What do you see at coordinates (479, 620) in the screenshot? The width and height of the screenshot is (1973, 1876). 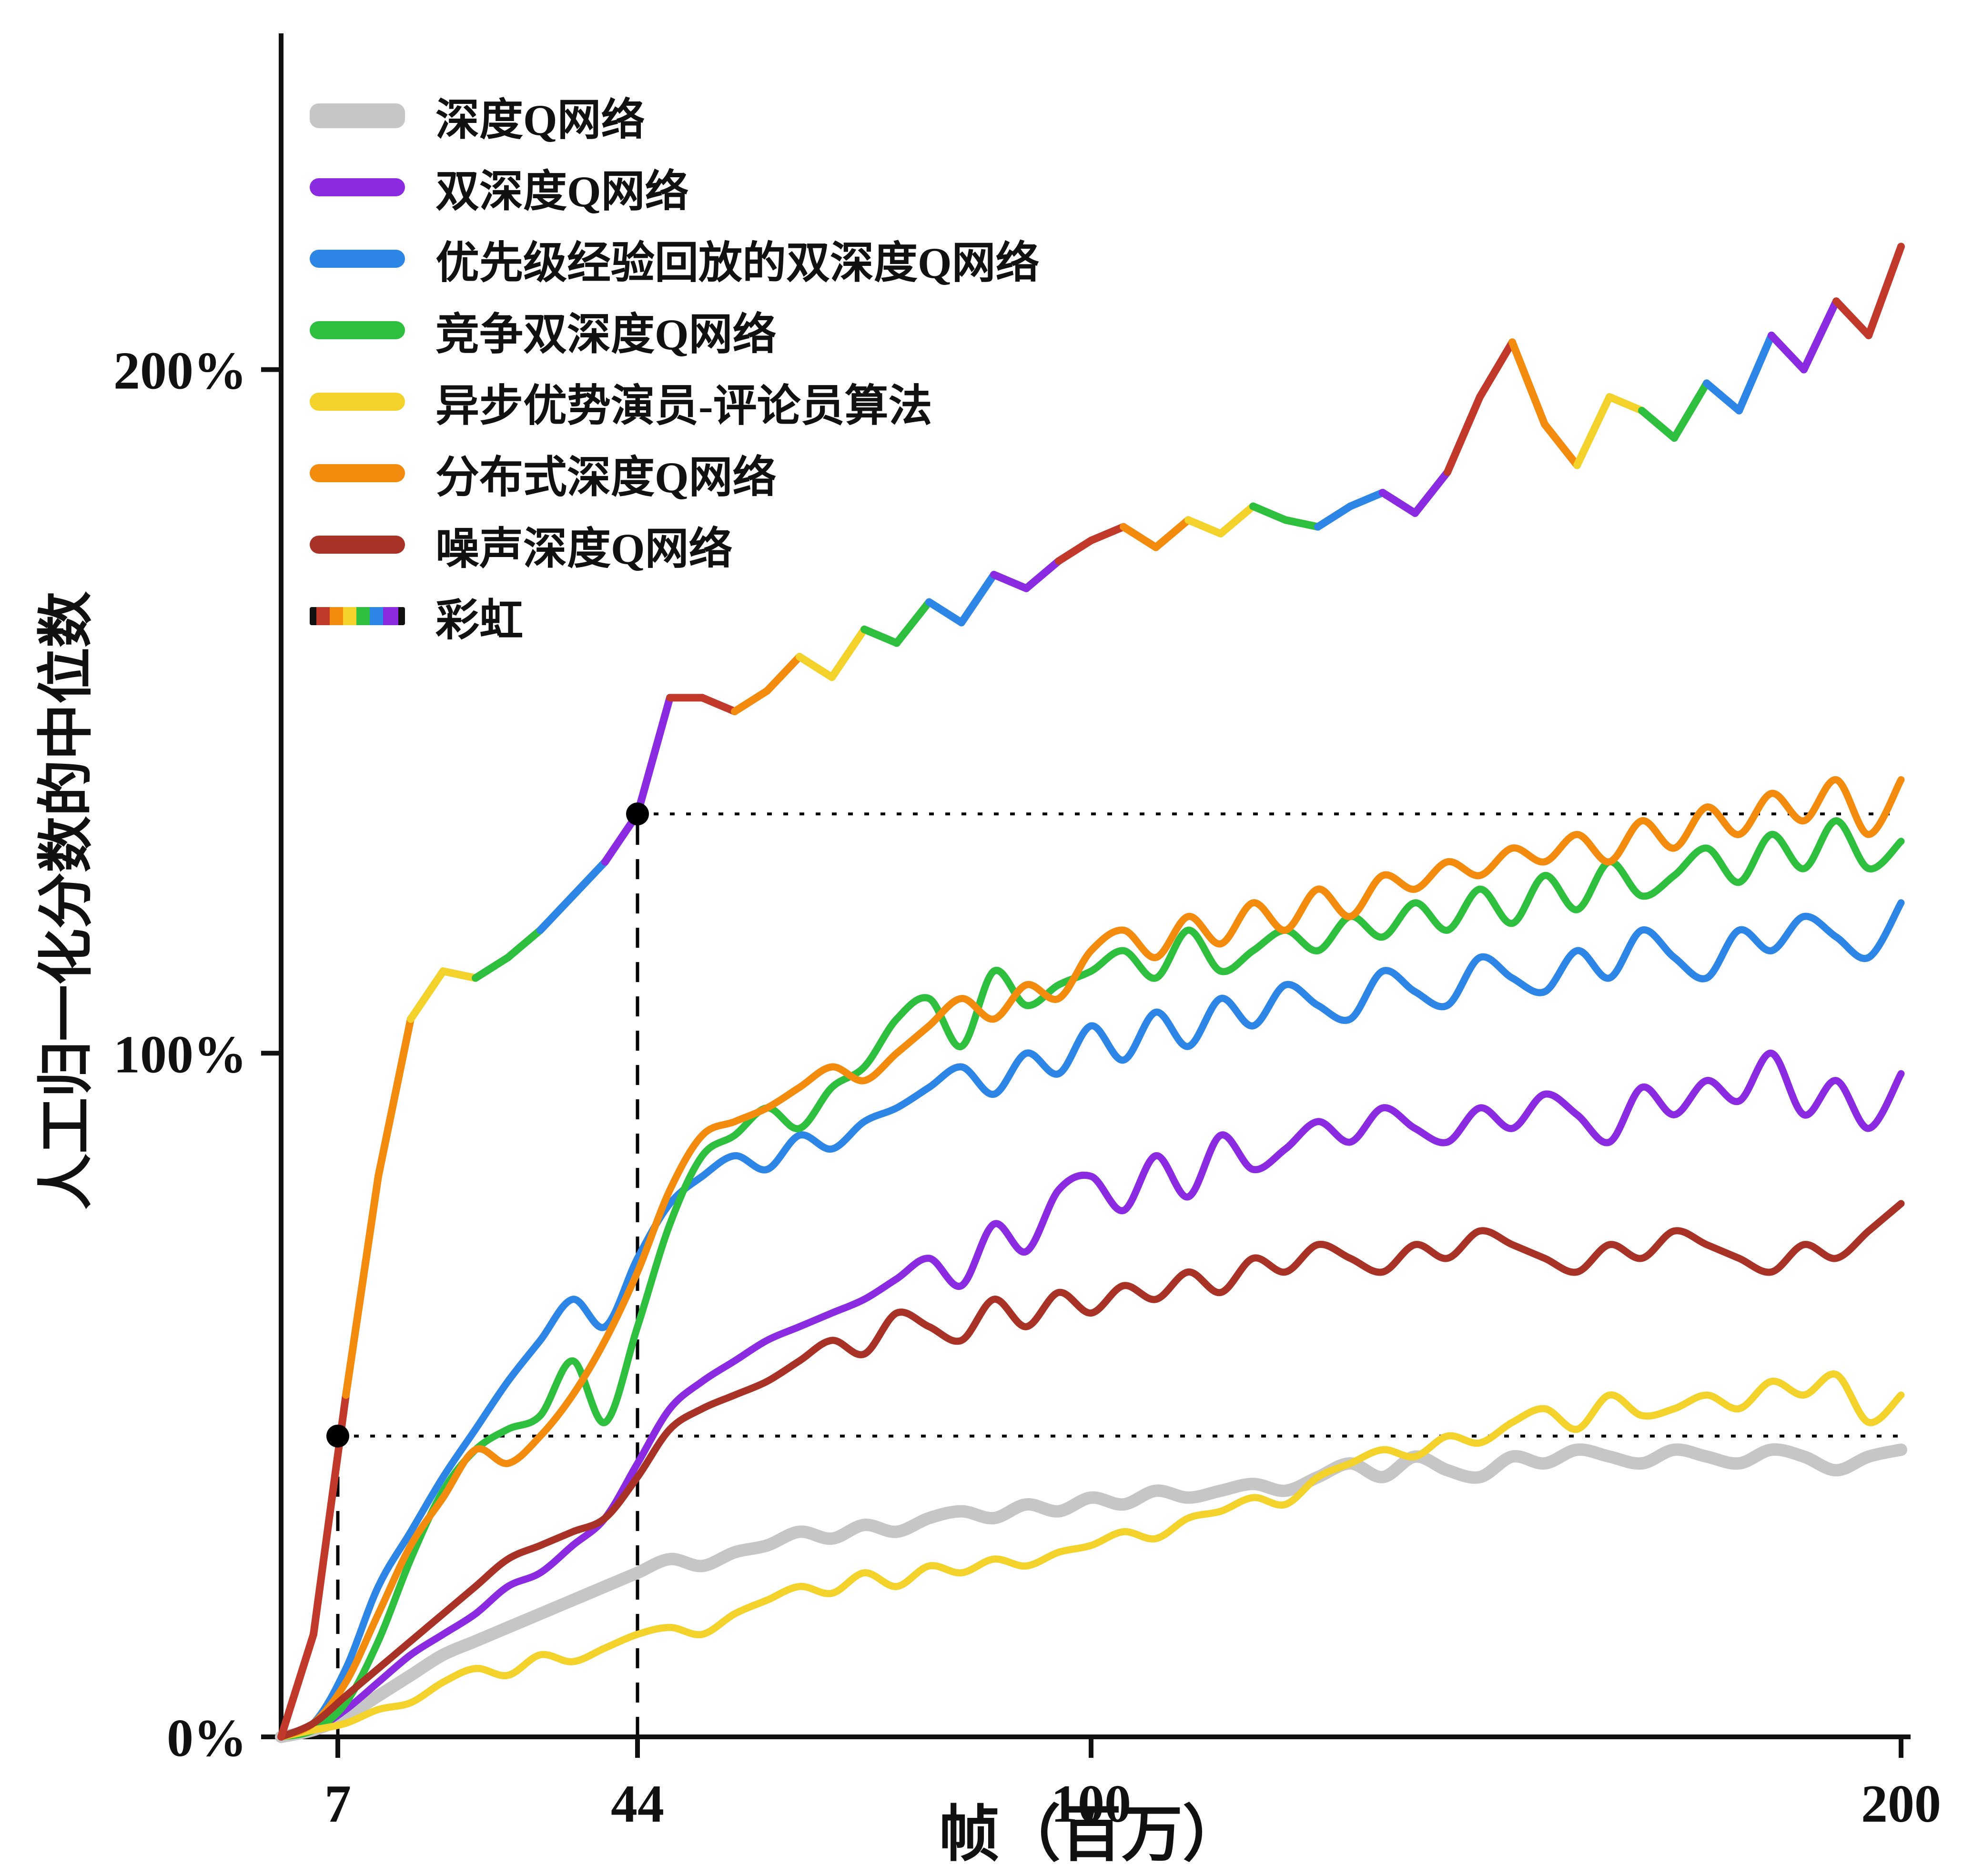 I see `legend-label: 彩虹` at bounding box center [479, 620].